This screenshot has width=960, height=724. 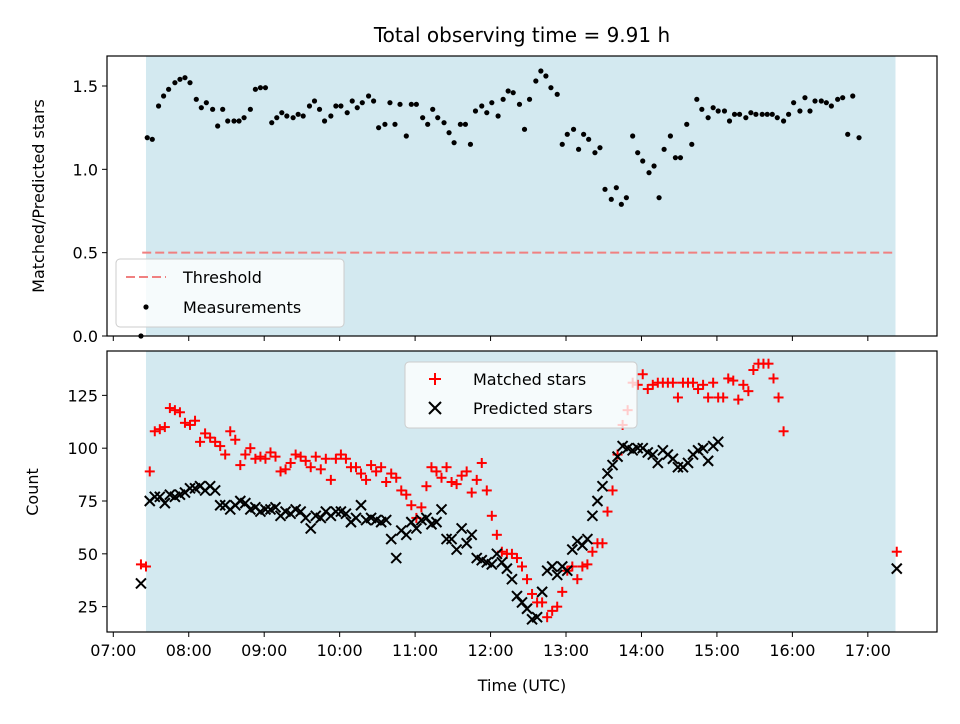 I want to click on legend-matched-label: Matched stars, so click(x=529, y=379).